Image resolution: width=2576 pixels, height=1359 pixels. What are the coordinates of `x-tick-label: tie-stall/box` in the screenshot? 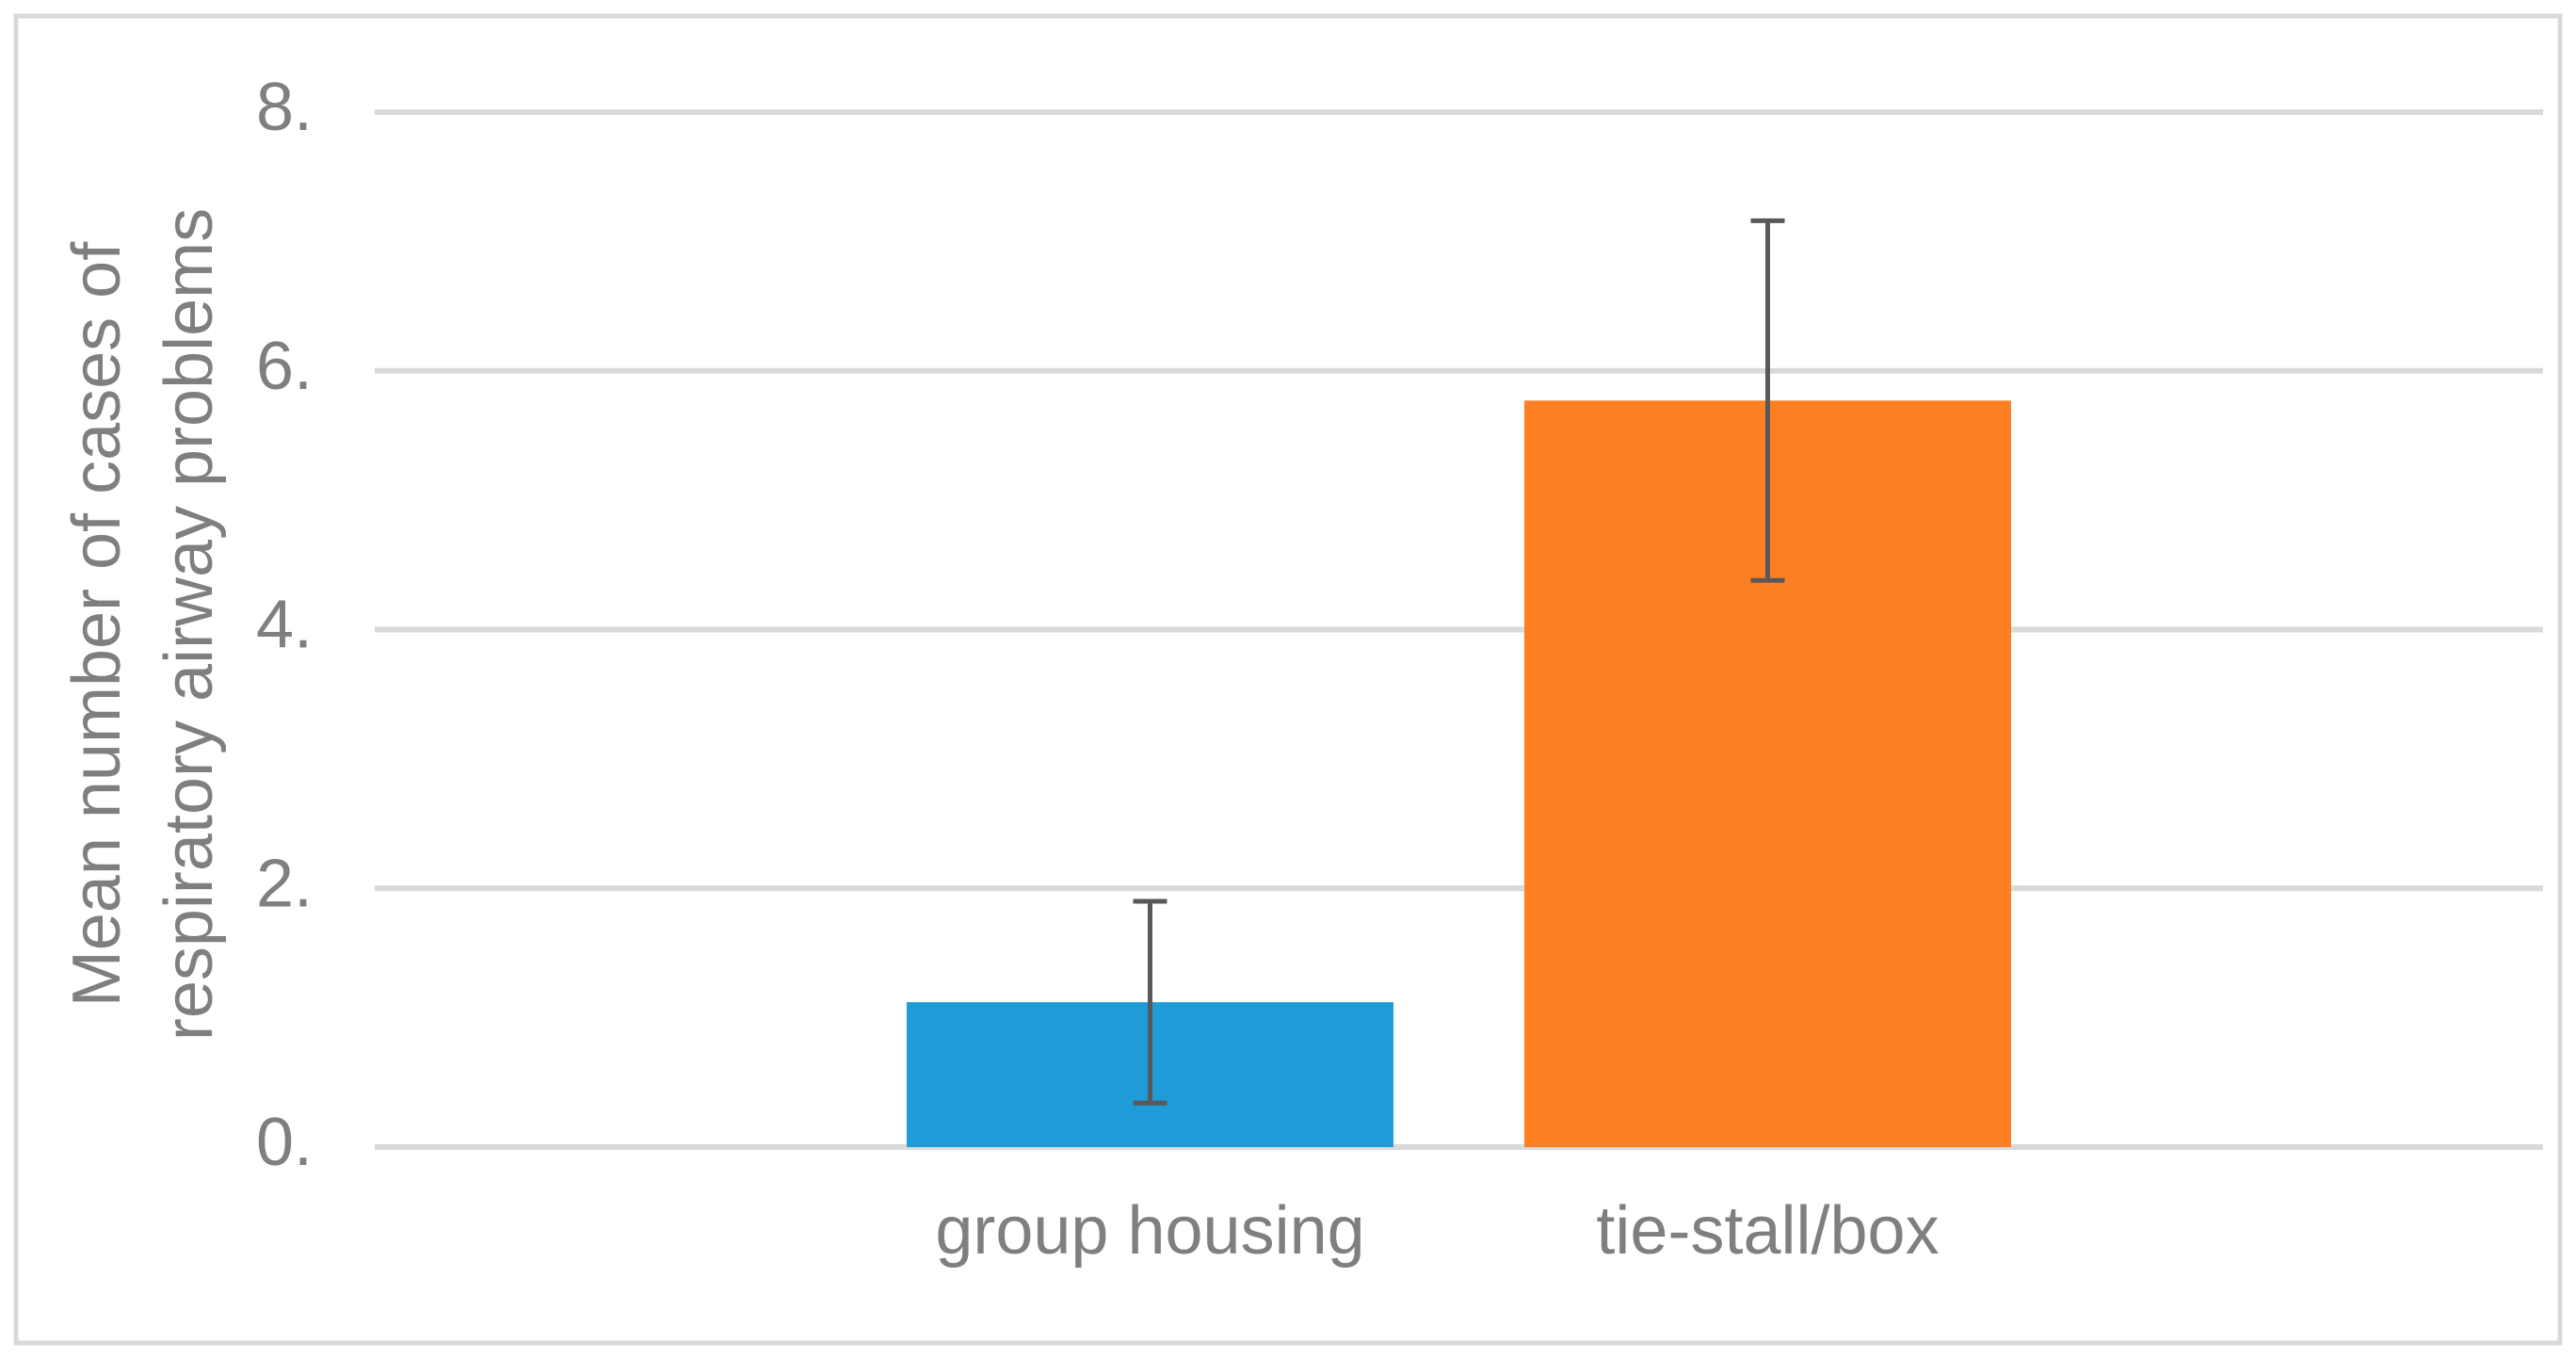 It's located at (1767, 1231).